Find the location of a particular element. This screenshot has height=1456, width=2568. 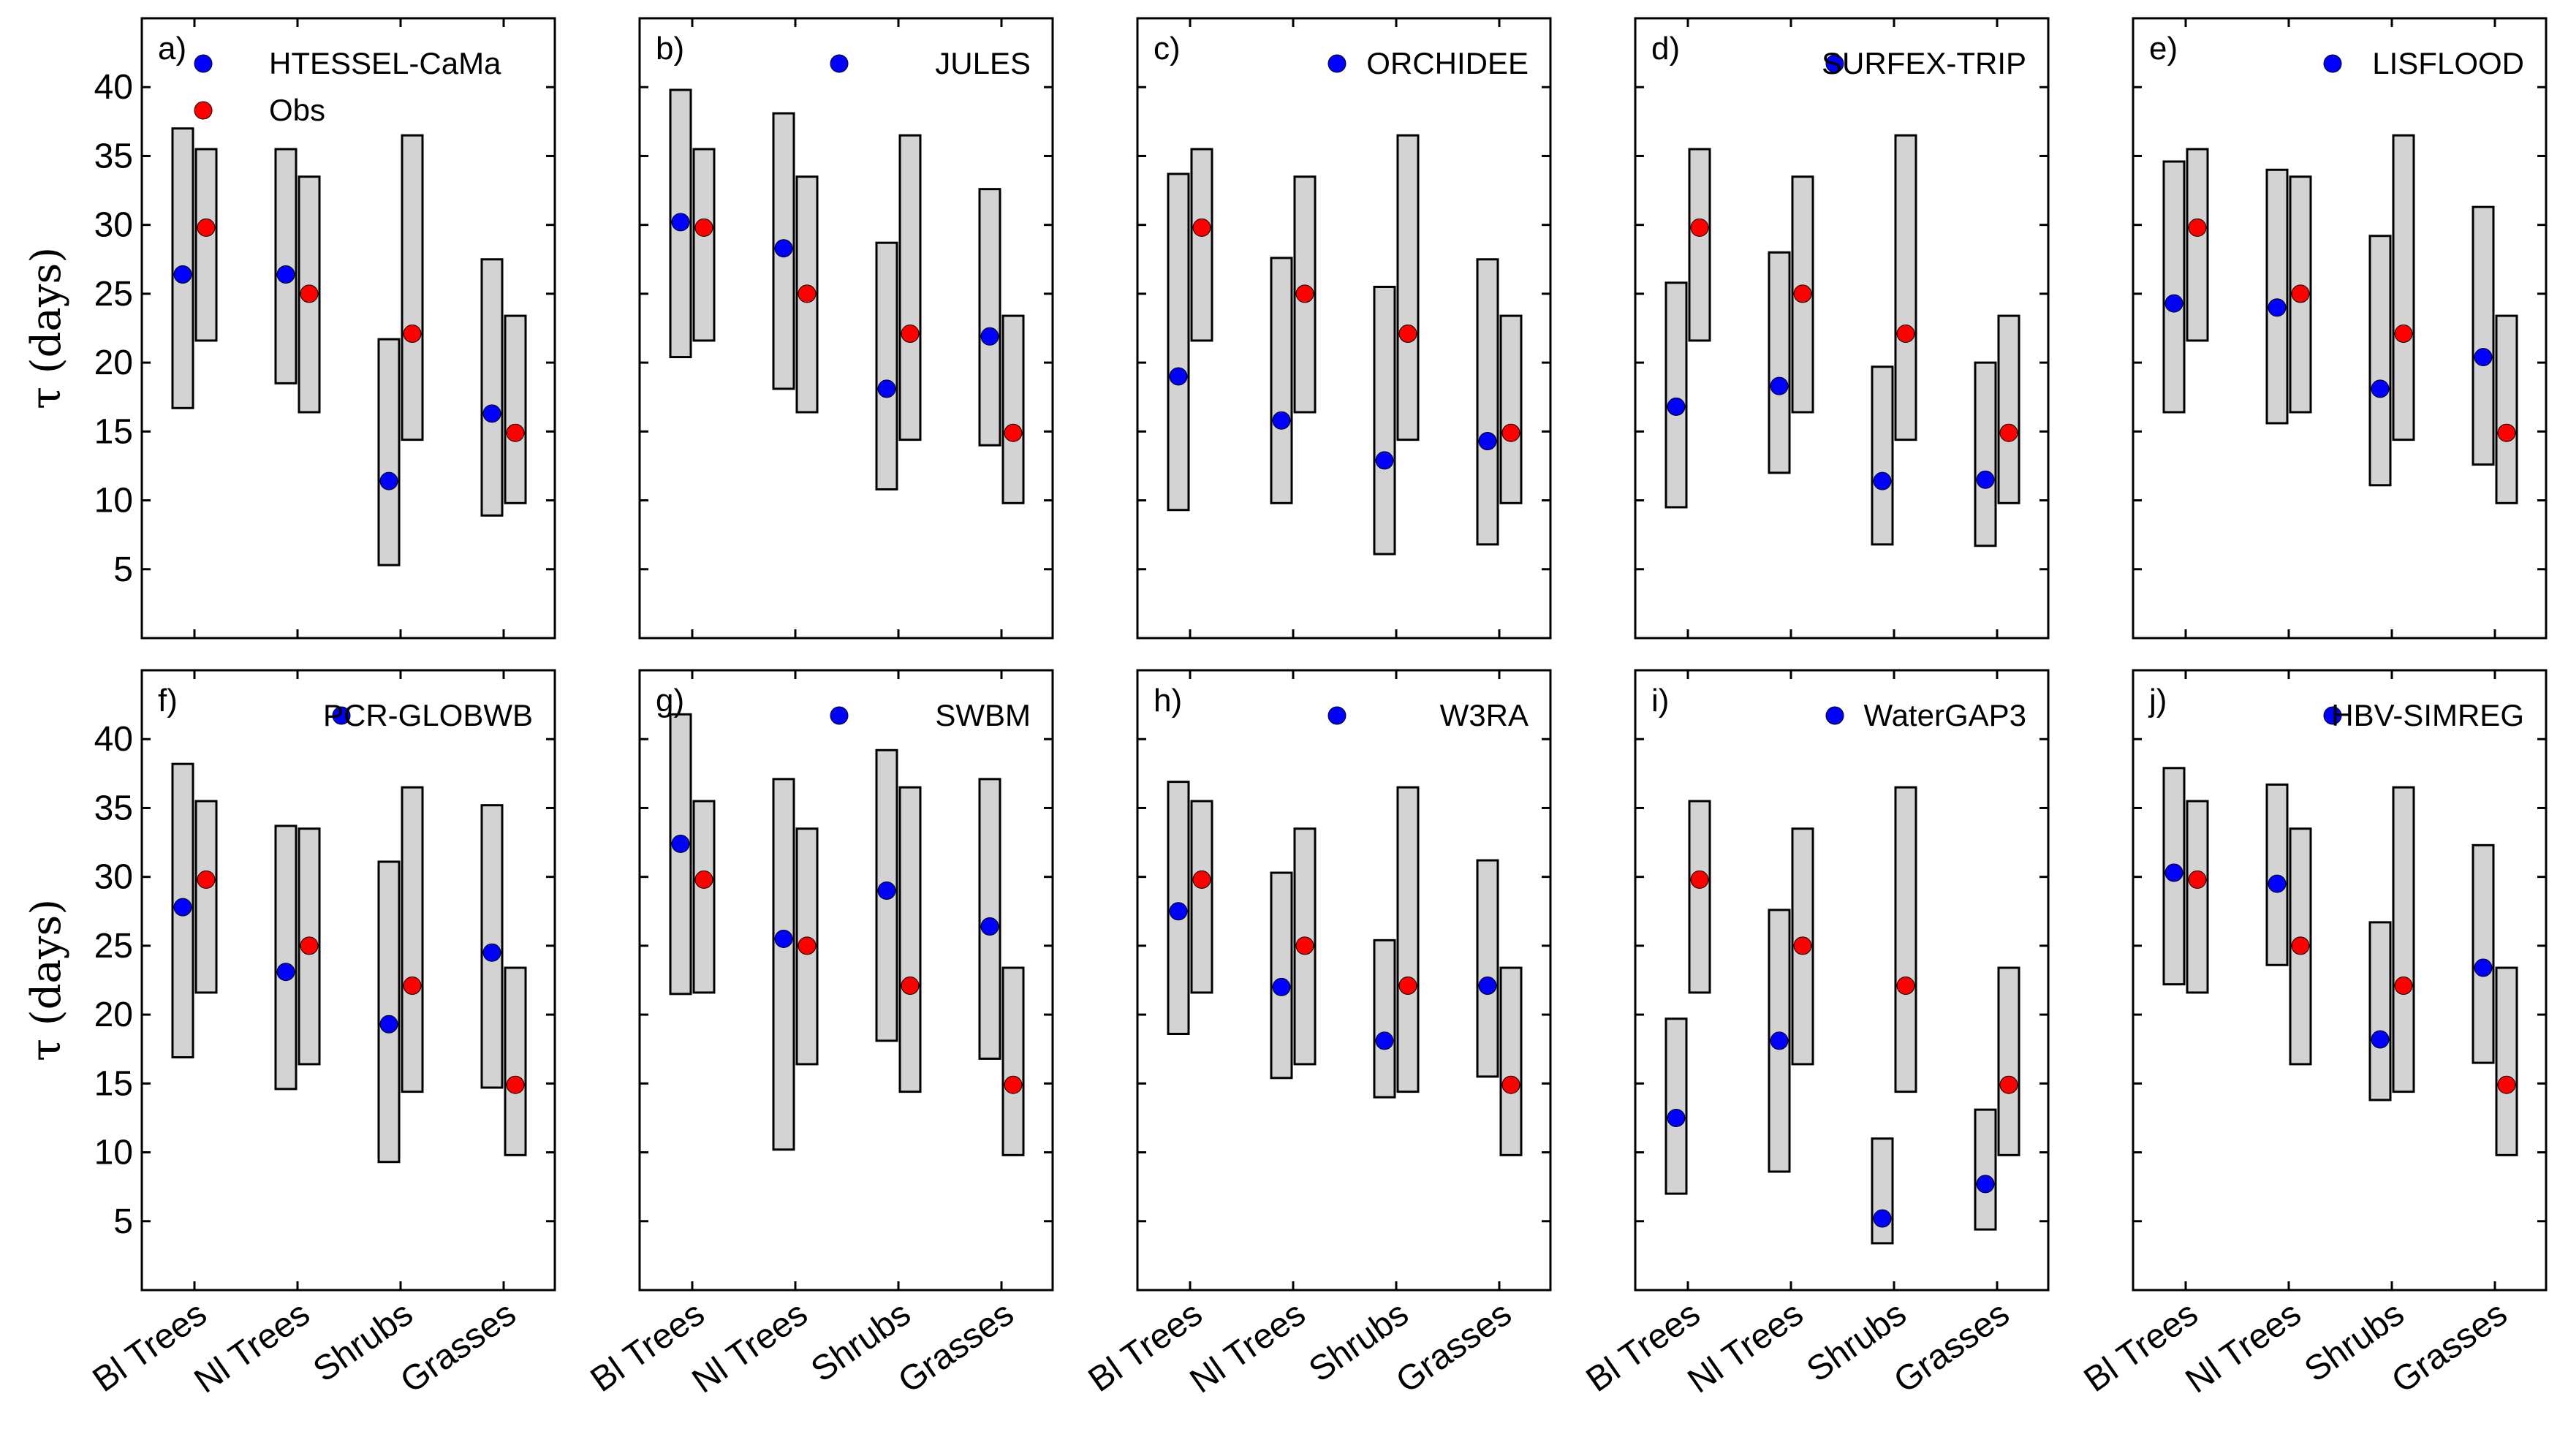

x-tick-label: Bl Trees is located at coordinates (2141, 1347).